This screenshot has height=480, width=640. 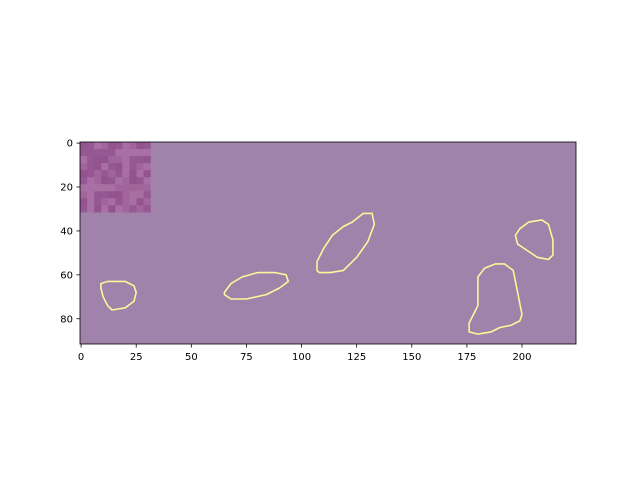 What do you see at coordinates (66, 188) in the screenshot?
I see `y-tick-label: 20` at bounding box center [66, 188].